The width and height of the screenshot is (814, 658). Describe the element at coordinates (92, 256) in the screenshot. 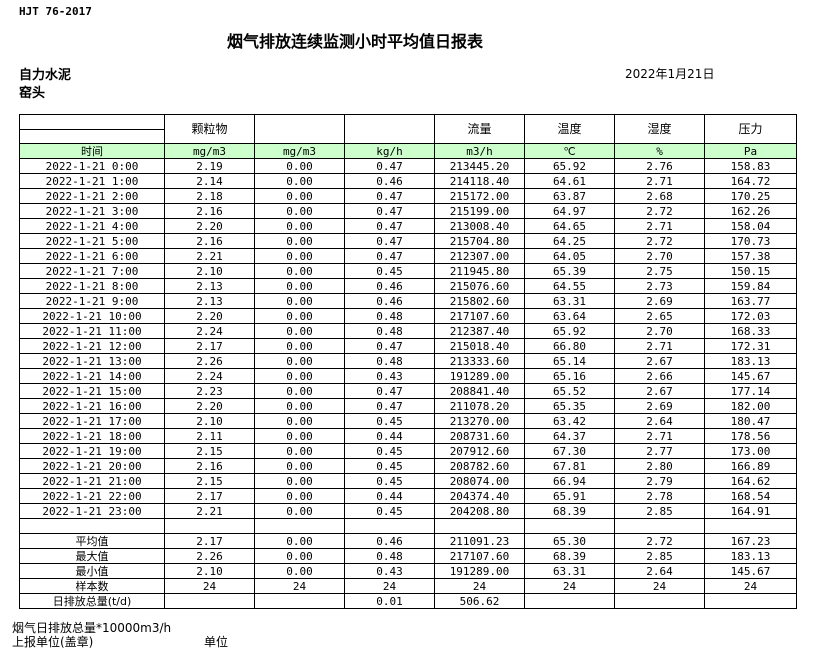

I see `table-row-cell: 2022-1-21 6:00` at that location.